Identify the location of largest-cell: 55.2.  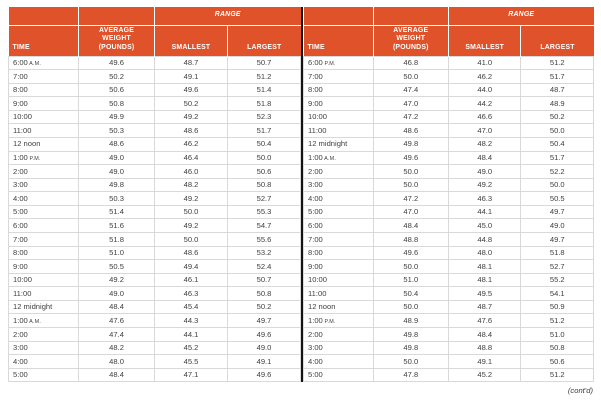
(557, 280).